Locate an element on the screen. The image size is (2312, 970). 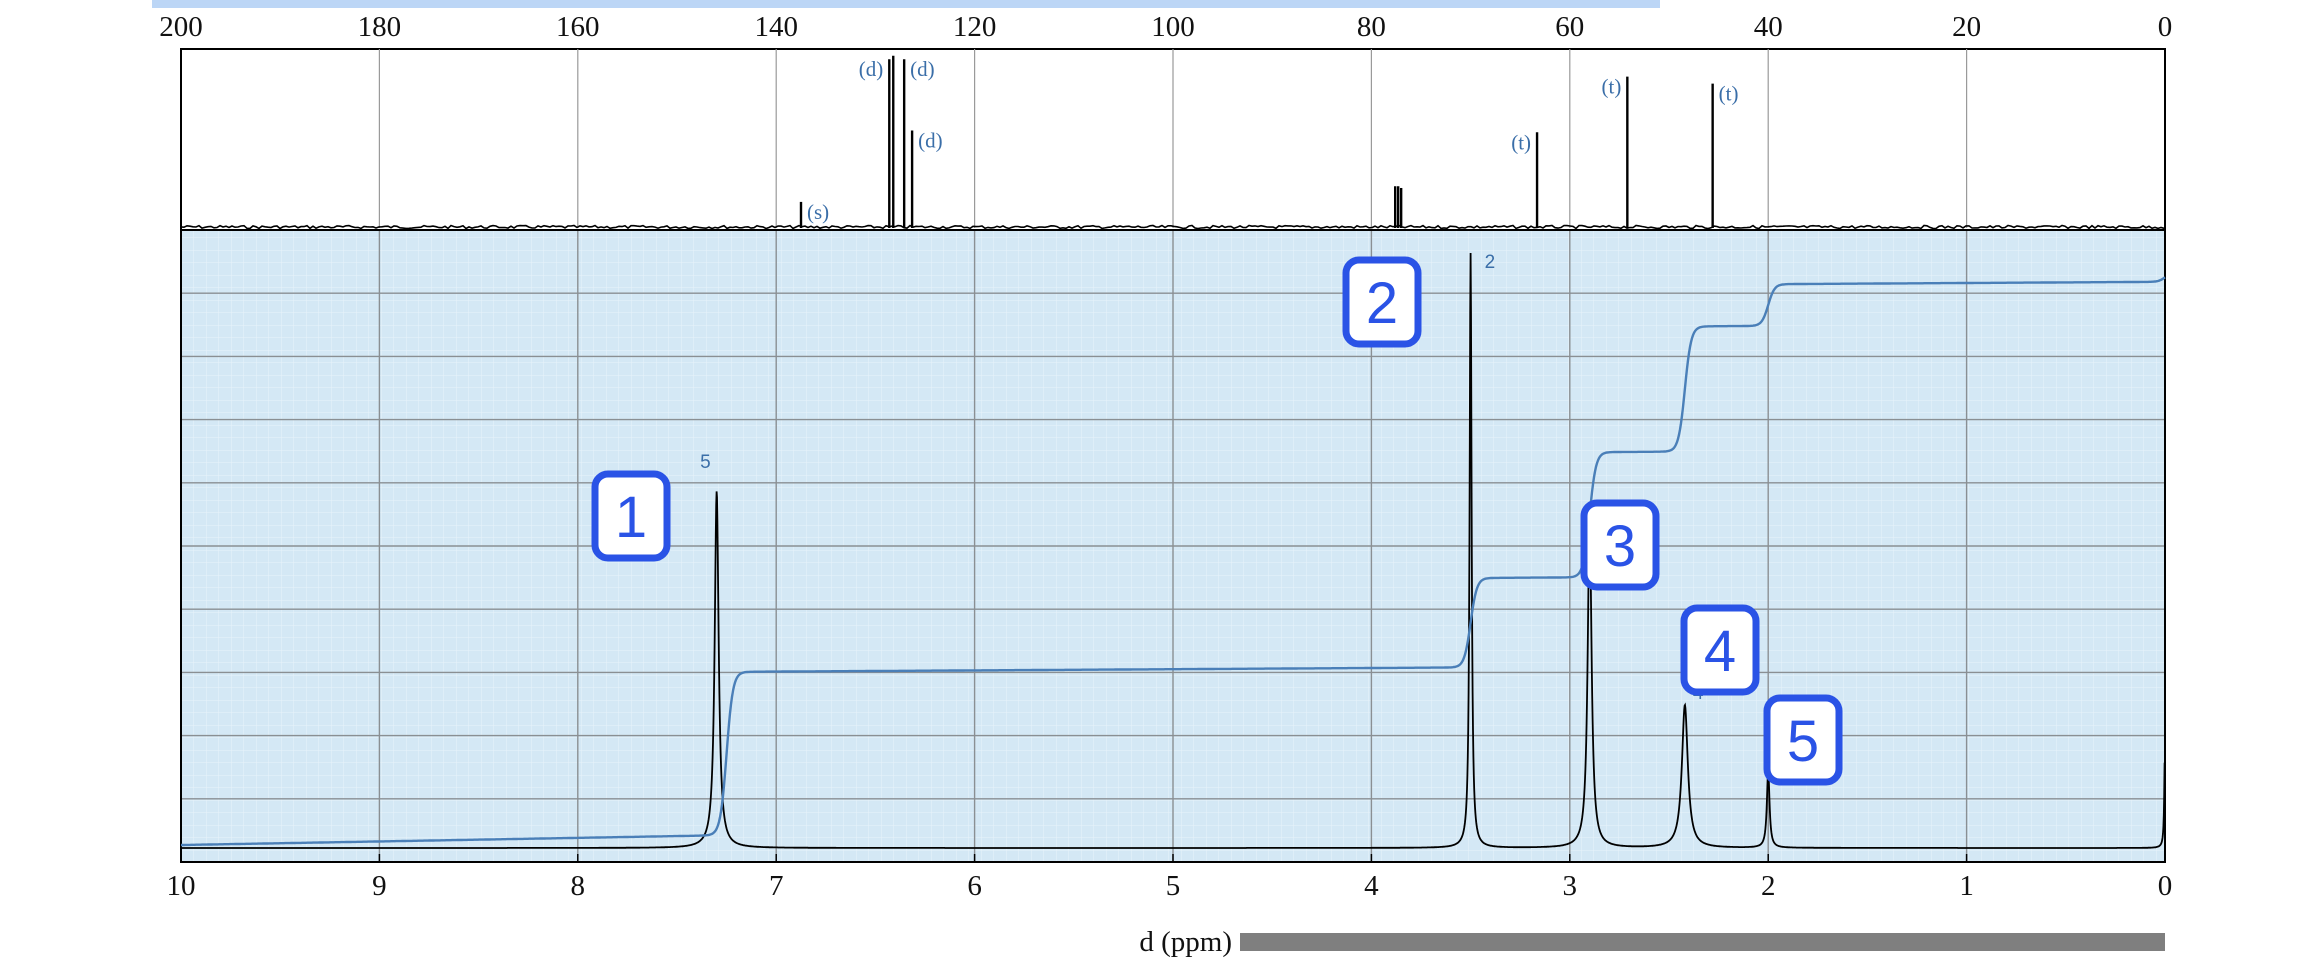
x-axis-title: d (ppm) is located at coordinates (1185, 942).